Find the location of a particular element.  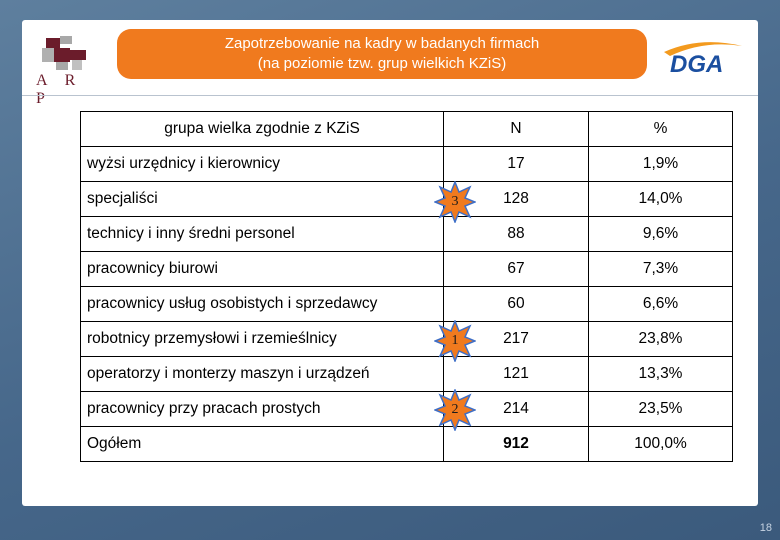

row-category: pracownicy biurowi is located at coordinates (262, 269).